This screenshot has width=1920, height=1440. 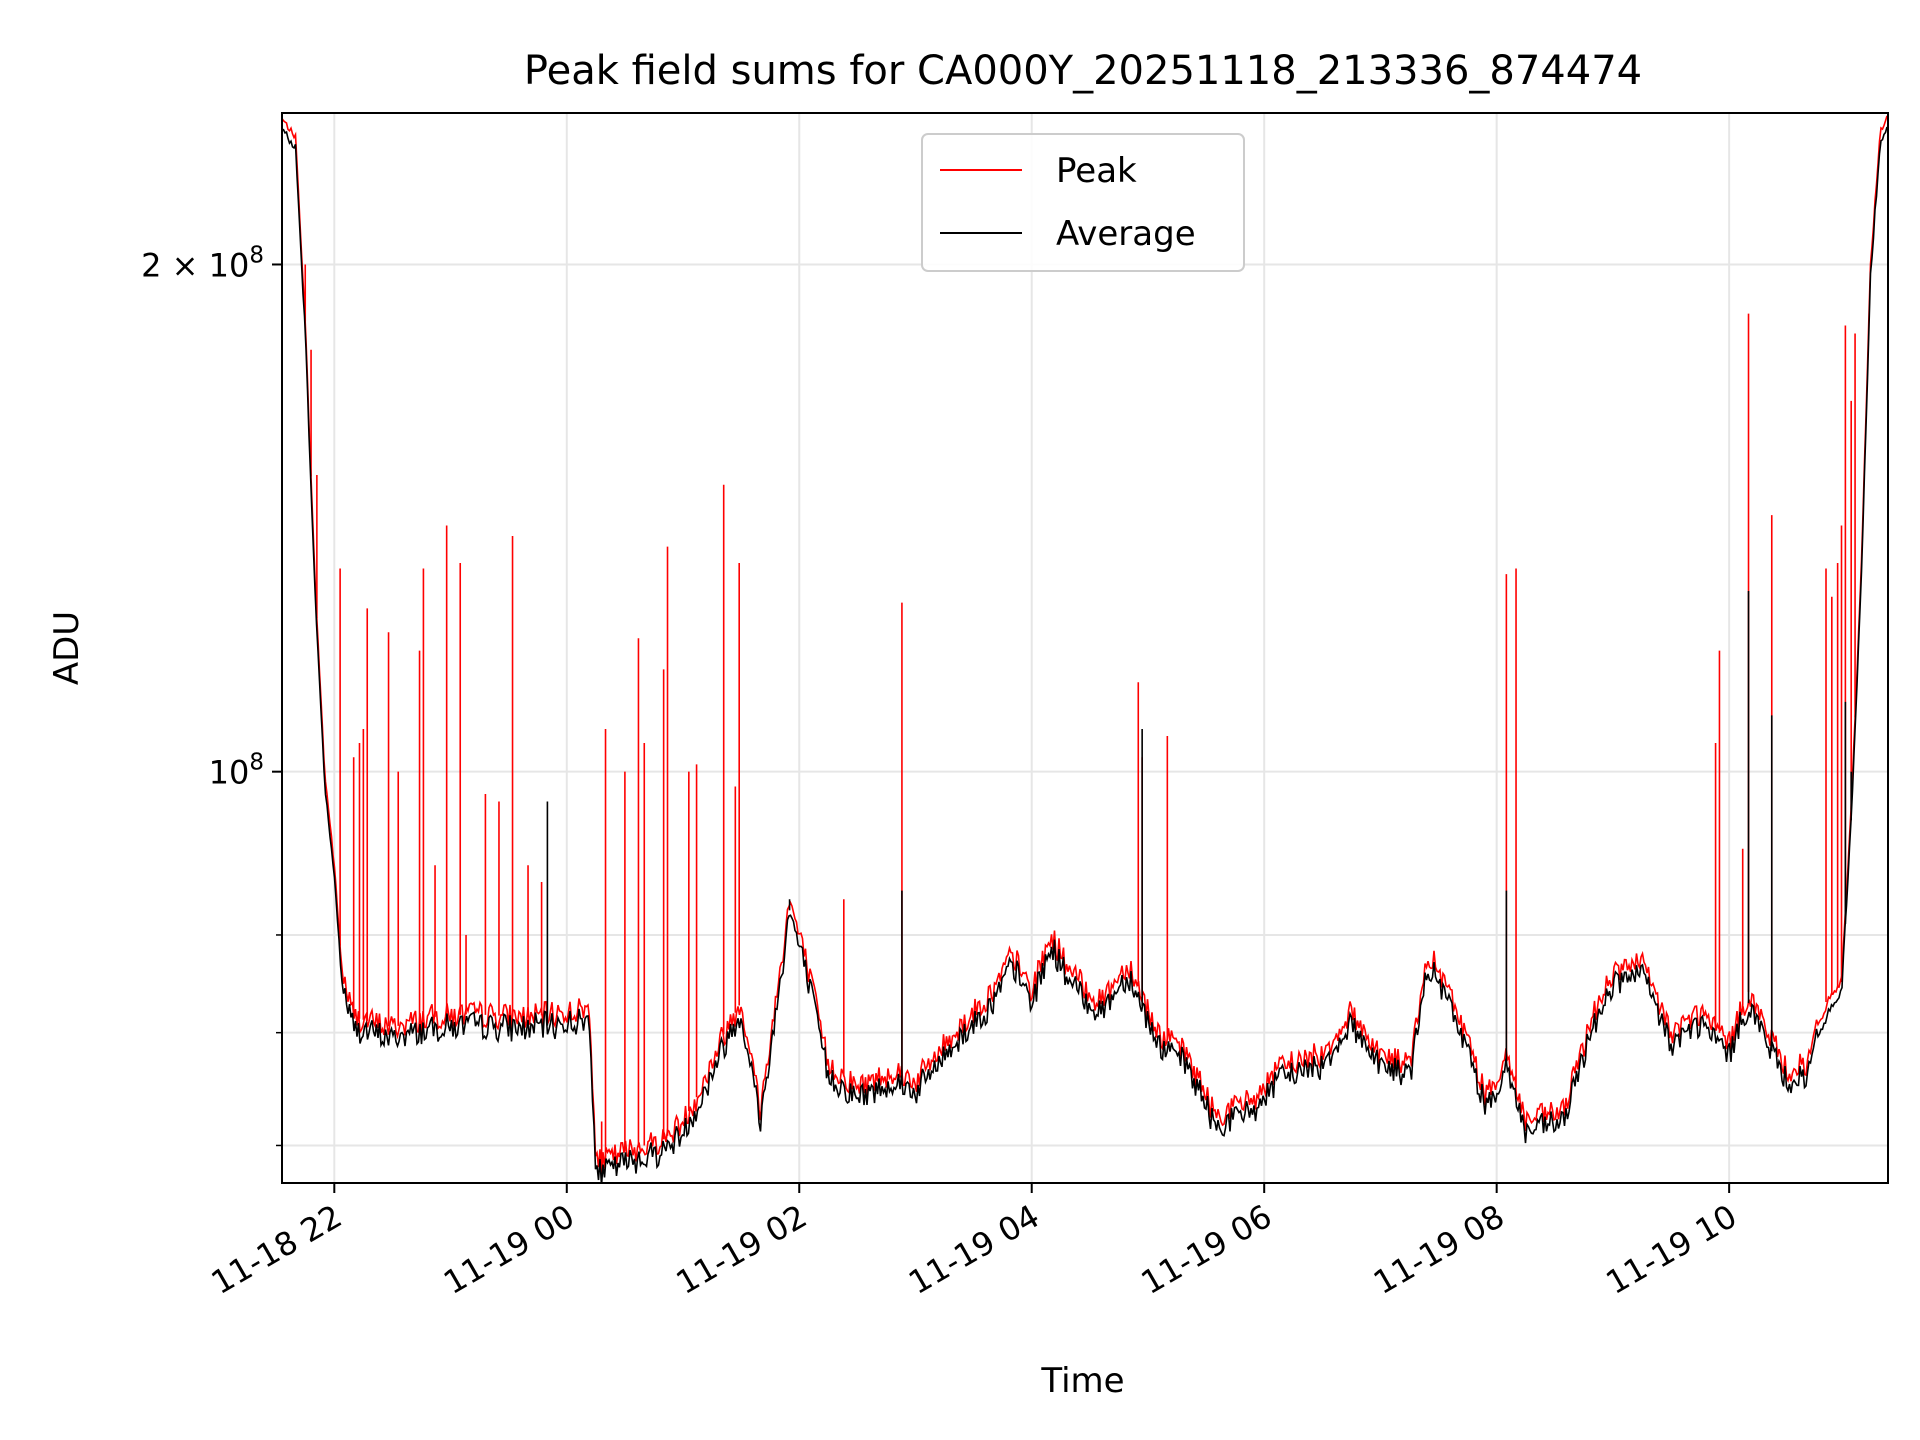 What do you see at coordinates (67, 648) in the screenshot?
I see `y-axis-label: ADU` at bounding box center [67, 648].